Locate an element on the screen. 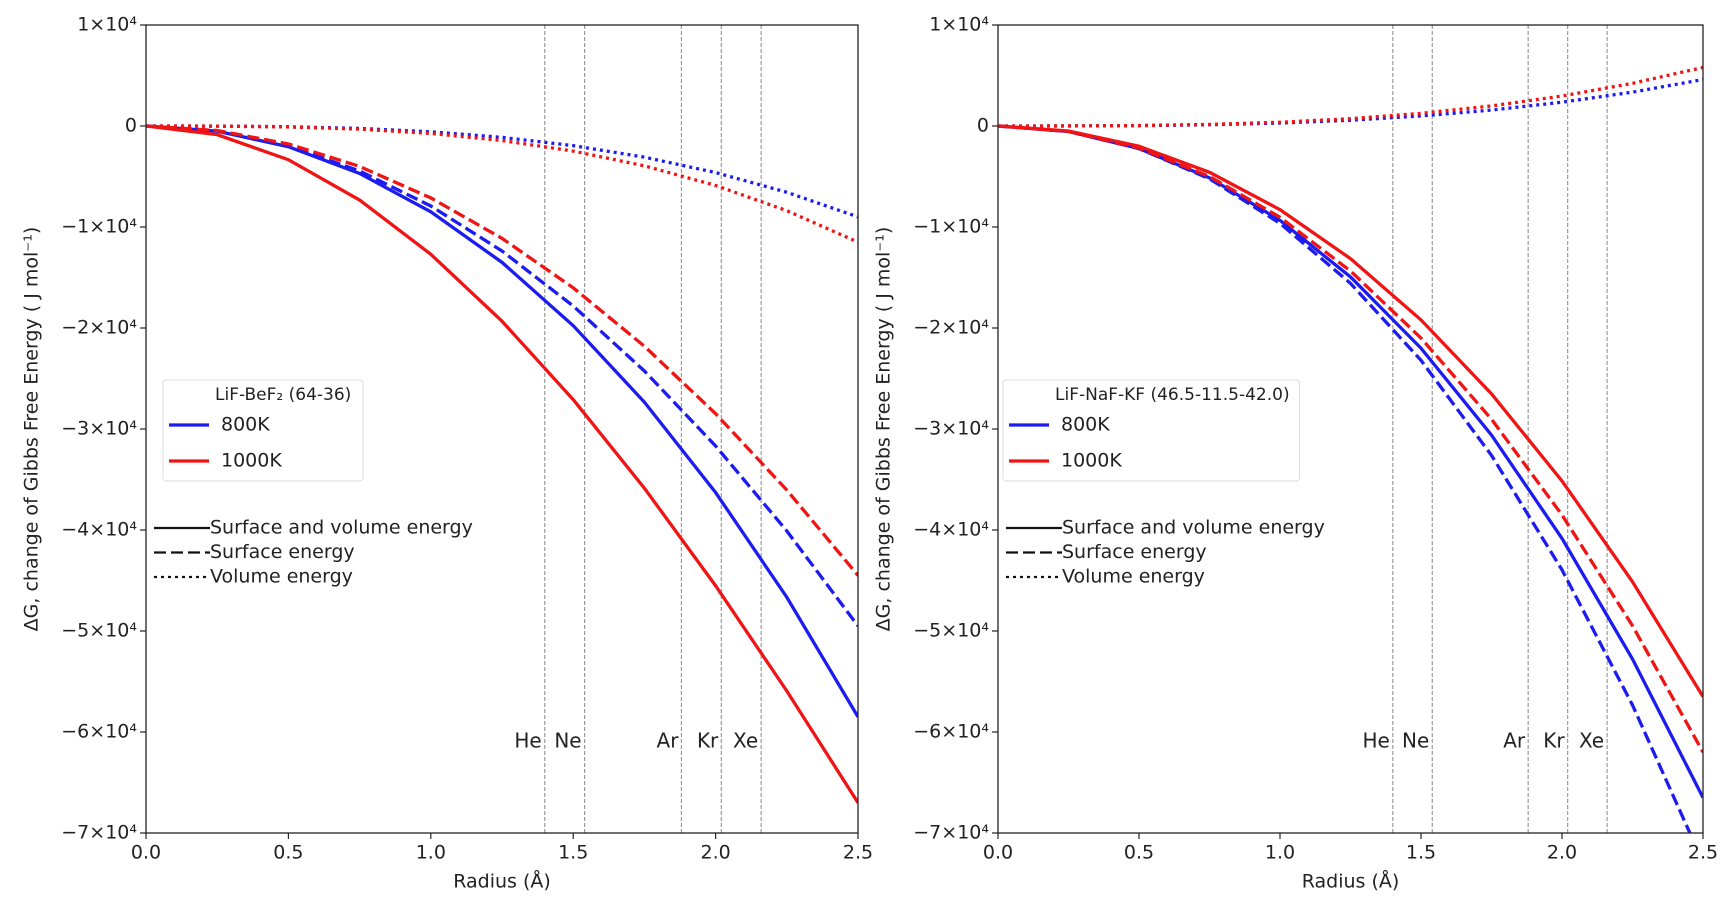 The height and width of the screenshot is (897, 1727). legend-title: LiF-NaF-KF (46.5-11.5-42.0) is located at coordinates (1172, 395).